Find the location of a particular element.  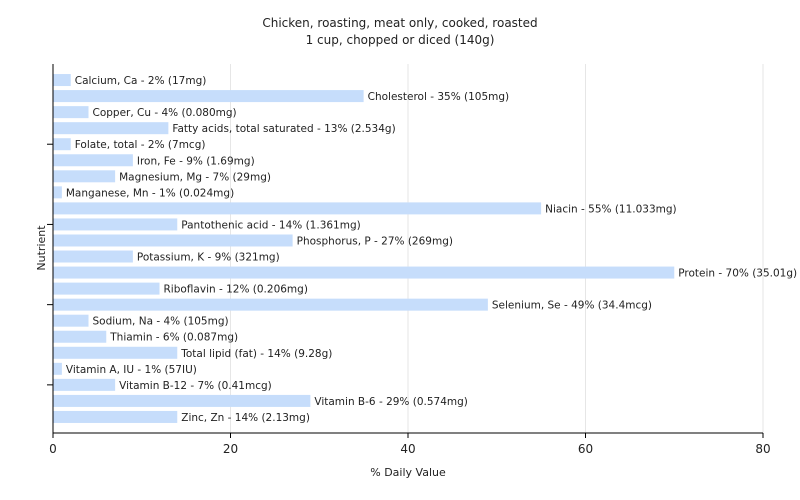

bar-label-10: Phosphorus, P - 27% (269mg) is located at coordinates (375, 241).